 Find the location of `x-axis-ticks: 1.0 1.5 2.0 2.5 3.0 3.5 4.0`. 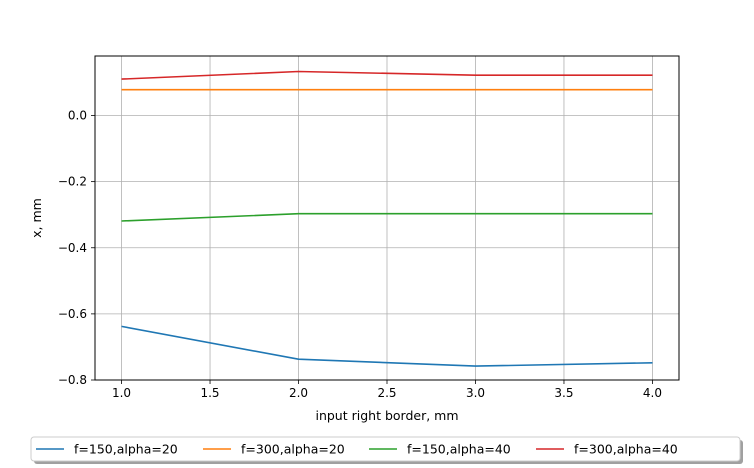

x-axis-ticks: 1.0 1.5 2.0 2.5 3.0 3.5 4.0 is located at coordinates (387, 390).